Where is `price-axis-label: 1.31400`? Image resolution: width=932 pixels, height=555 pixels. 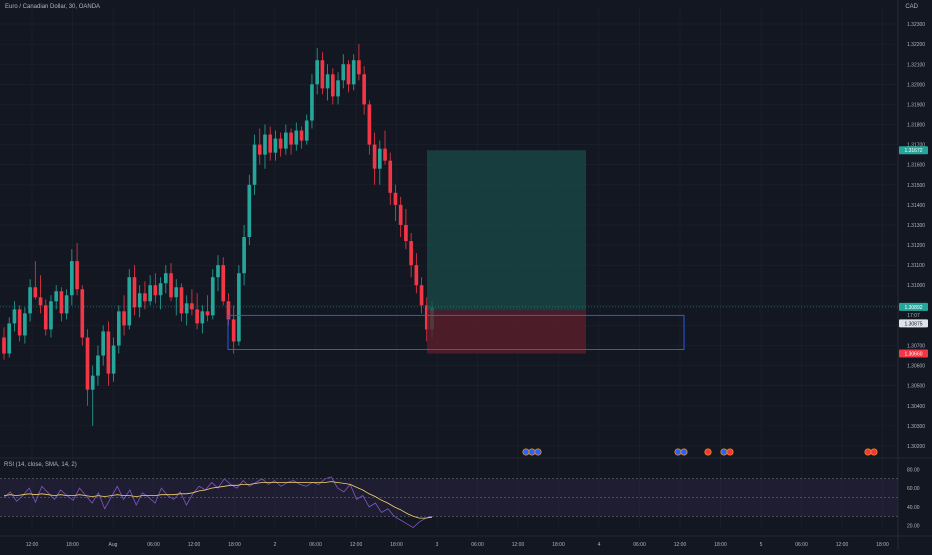
price-axis-label: 1.31400 is located at coordinates (916, 206).